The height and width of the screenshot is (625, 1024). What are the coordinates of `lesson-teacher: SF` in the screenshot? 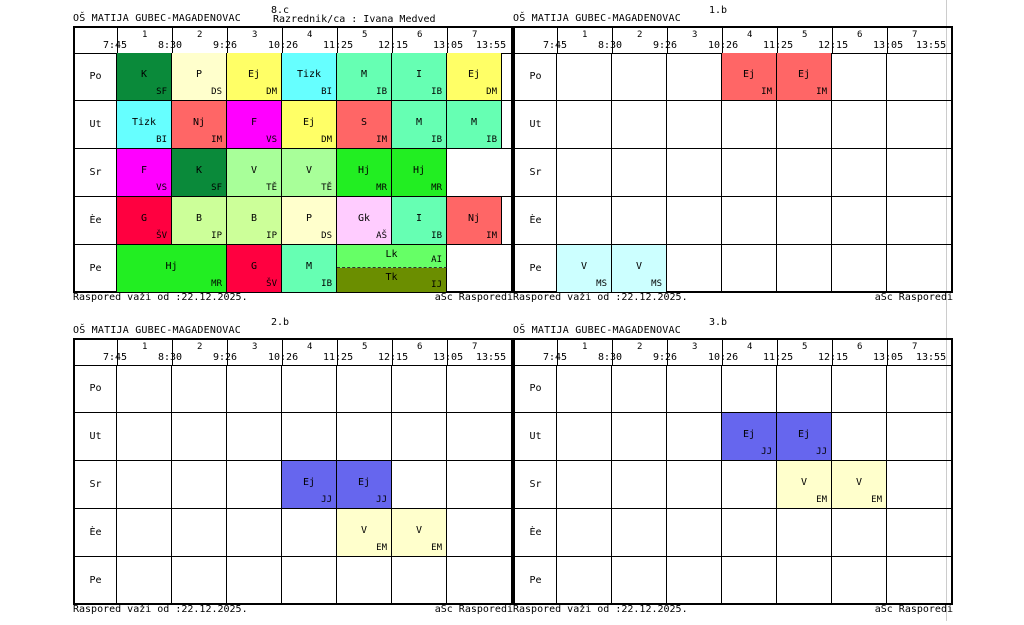 It's located at (216, 188).